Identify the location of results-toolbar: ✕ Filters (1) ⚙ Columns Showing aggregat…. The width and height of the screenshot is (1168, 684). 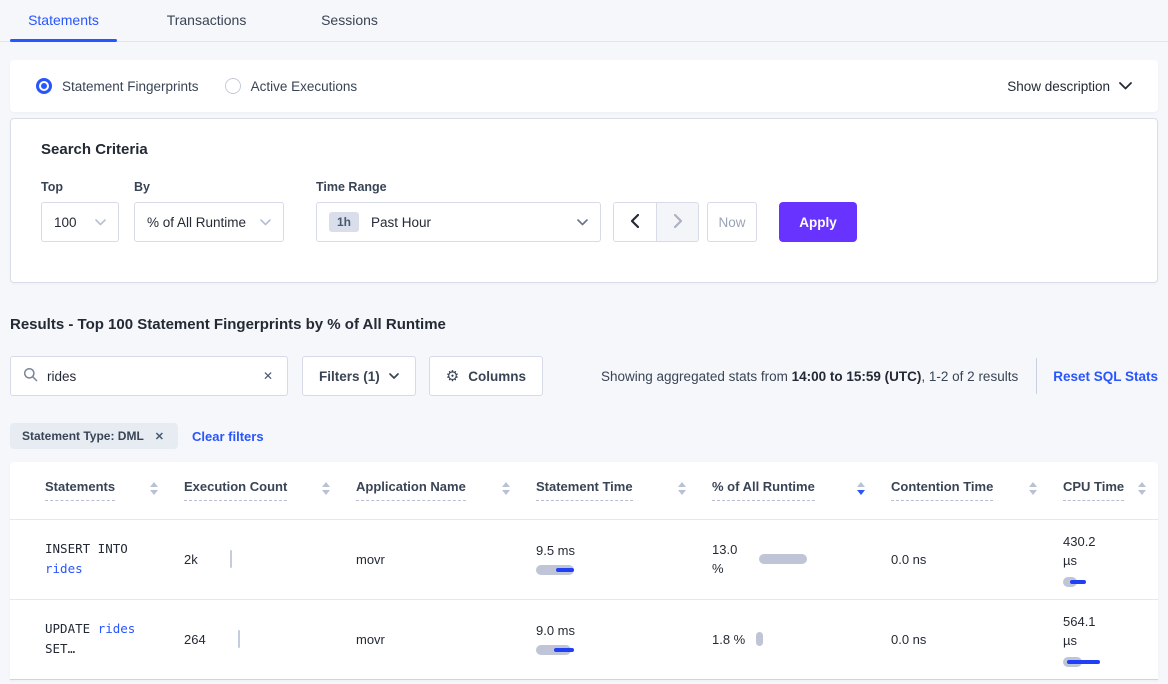
(584, 376).